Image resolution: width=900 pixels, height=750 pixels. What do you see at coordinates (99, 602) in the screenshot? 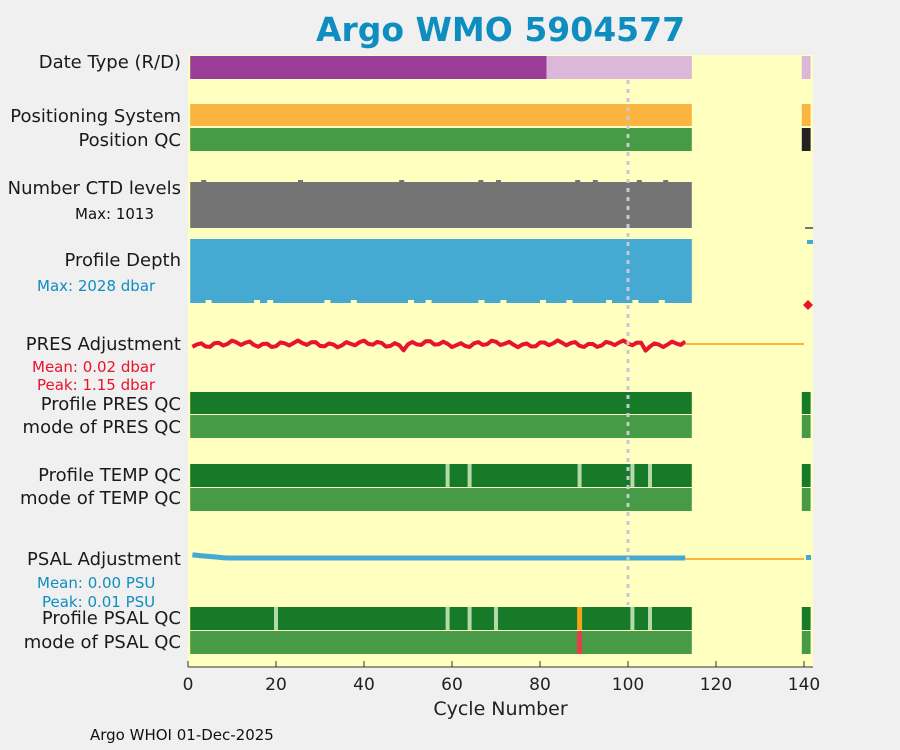
I see `psal-adjustment-peak: Peak: 0.01 PSU` at bounding box center [99, 602].